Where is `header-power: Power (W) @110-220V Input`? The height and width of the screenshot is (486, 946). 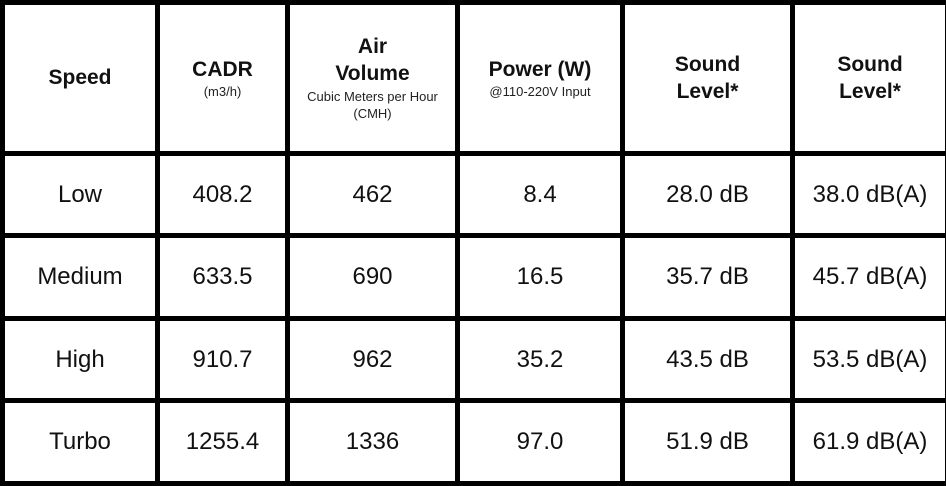
header-power: Power (W) @110-220V Input is located at coordinates (540, 78).